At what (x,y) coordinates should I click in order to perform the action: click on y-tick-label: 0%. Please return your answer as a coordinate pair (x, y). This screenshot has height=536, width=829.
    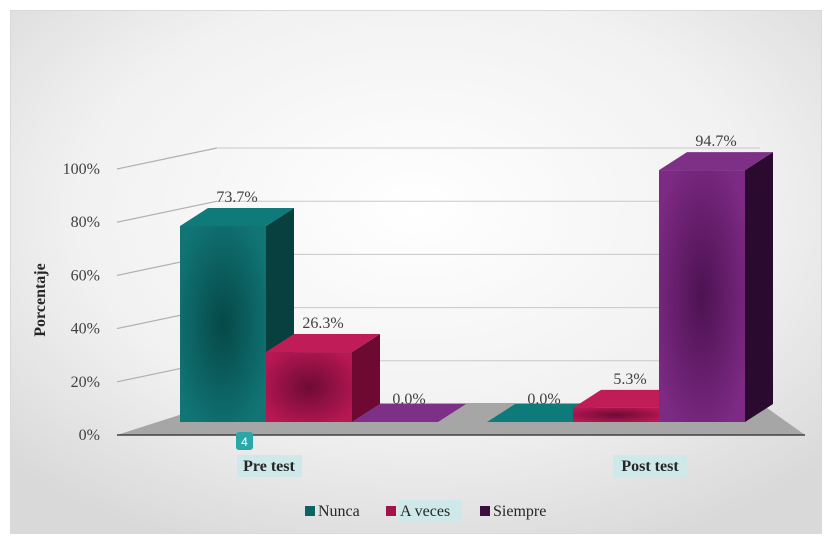
    Looking at the image, I should click on (89, 435).